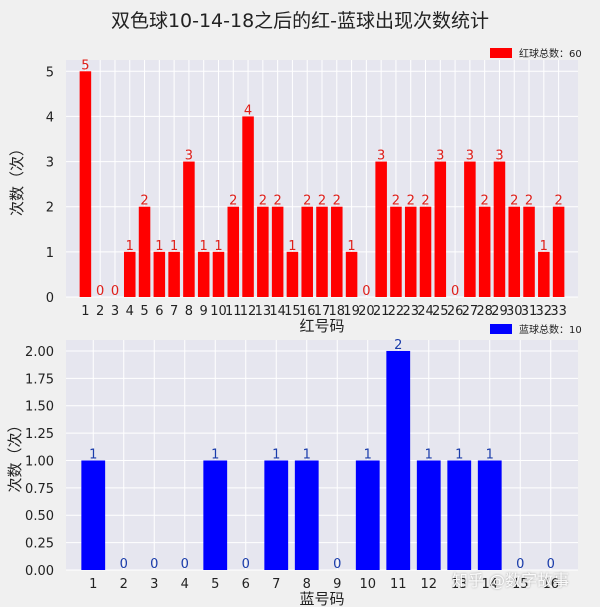 This screenshot has height=607, width=600. I want to click on x-tick-label: 11, so click(233, 311).